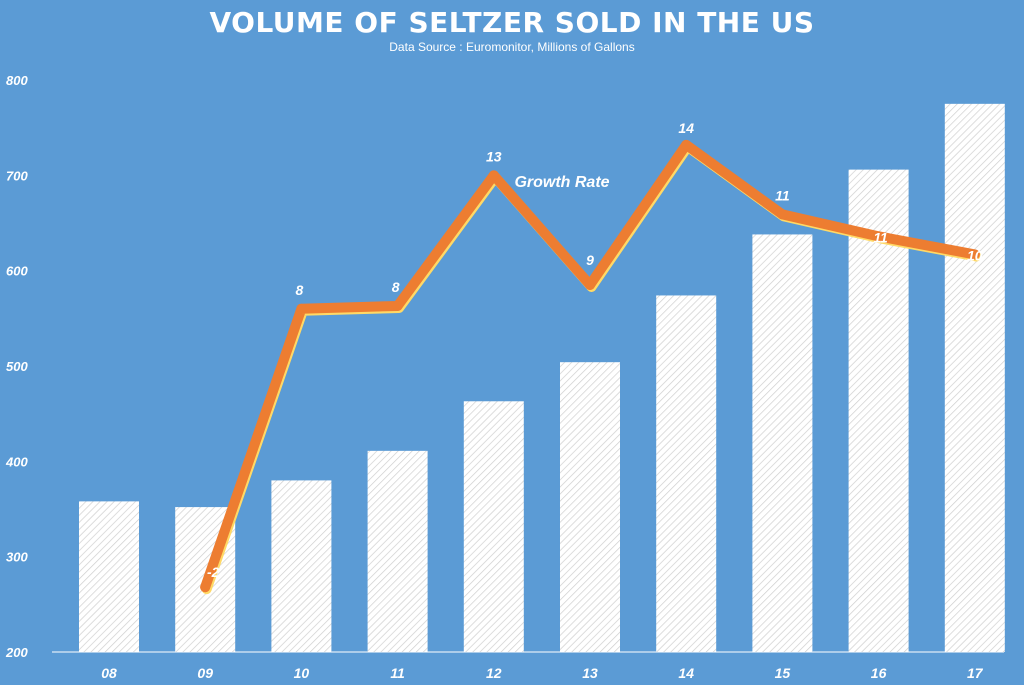  I want to click on y-tick-label: 600, so click(17, 271).